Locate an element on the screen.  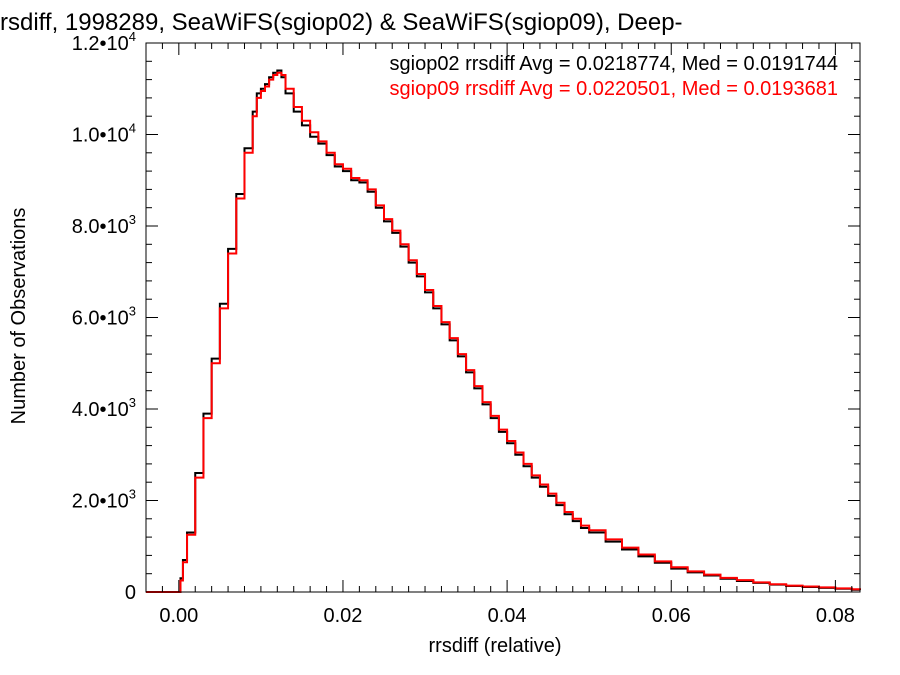
y-tick-mantissa: 8.0•10 is located at coordinates (100, 227).